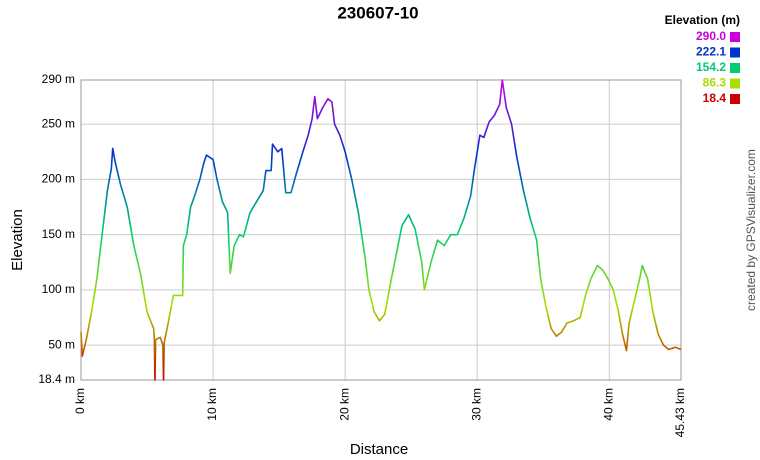 The width and height of the screenshot is (760, 460). I want to click on legend-label: 222.1, so click(711, 52).